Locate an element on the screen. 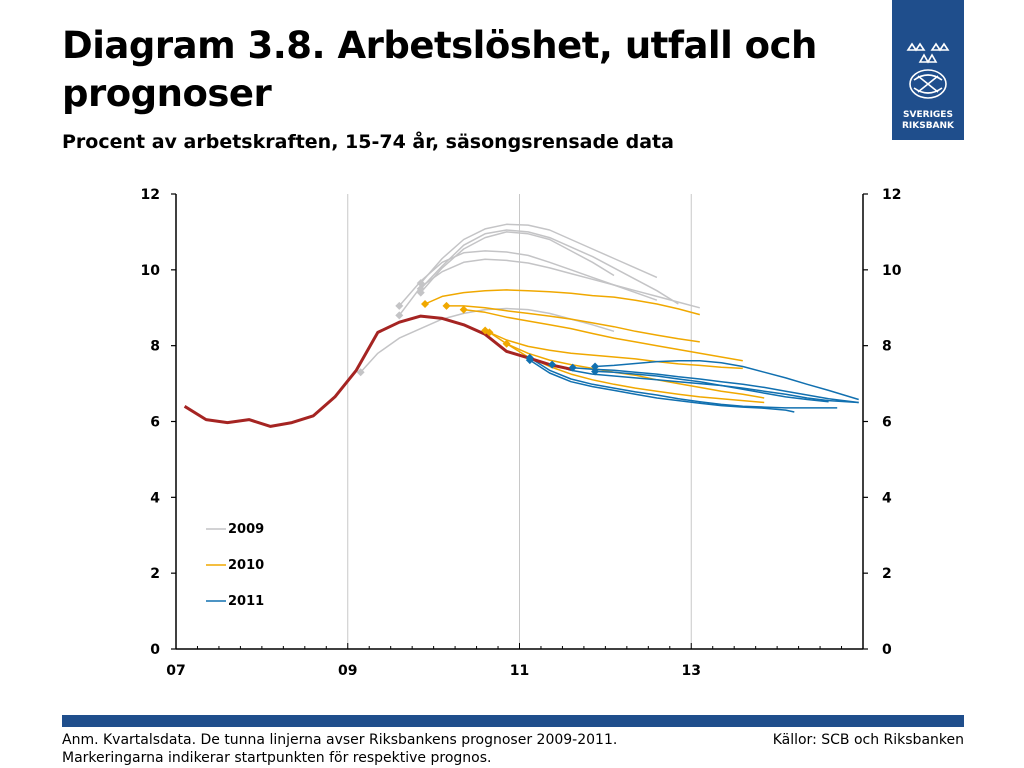 This screenshot has width=1024, height=768. y-tick-label-left-0: 0 is located at coordinates (155, 650).